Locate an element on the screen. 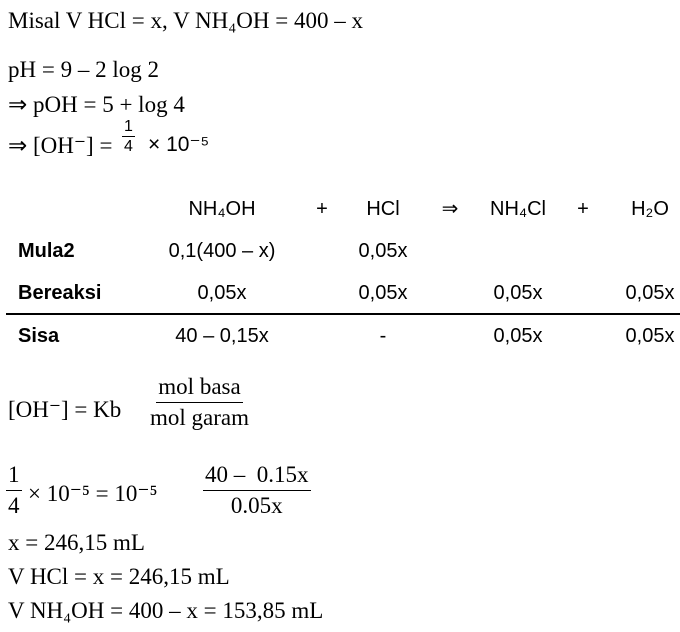 The height and width of the screenshot is (632, 680). formula-lhs: [OH⁻] = Kb is located at coordinates (65, 409).